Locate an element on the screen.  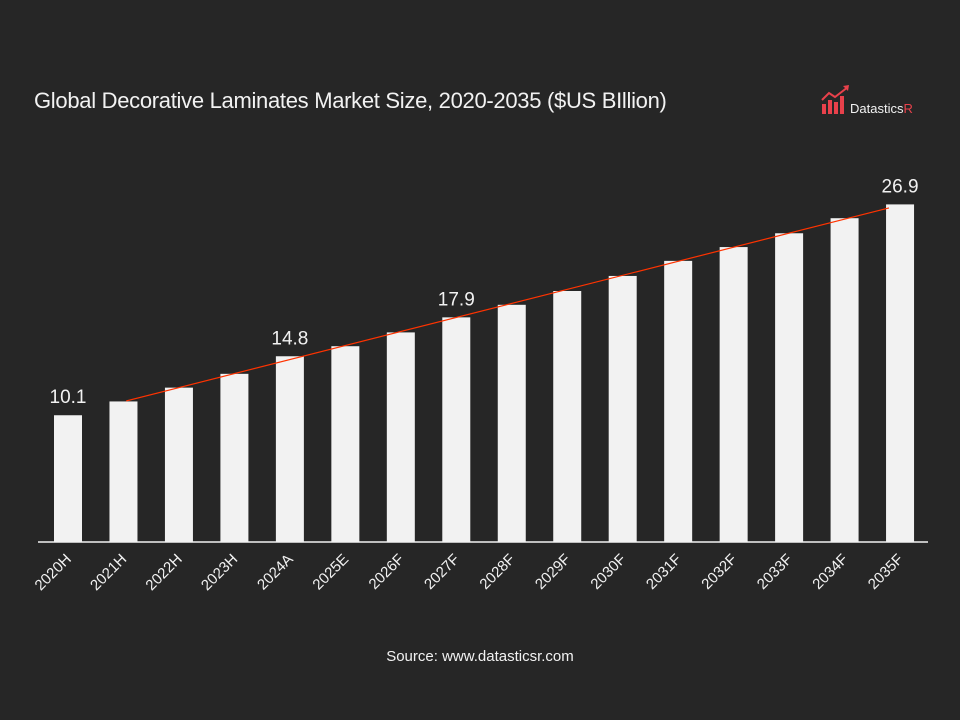
bar-2022H is located at coordinates (178, 464).